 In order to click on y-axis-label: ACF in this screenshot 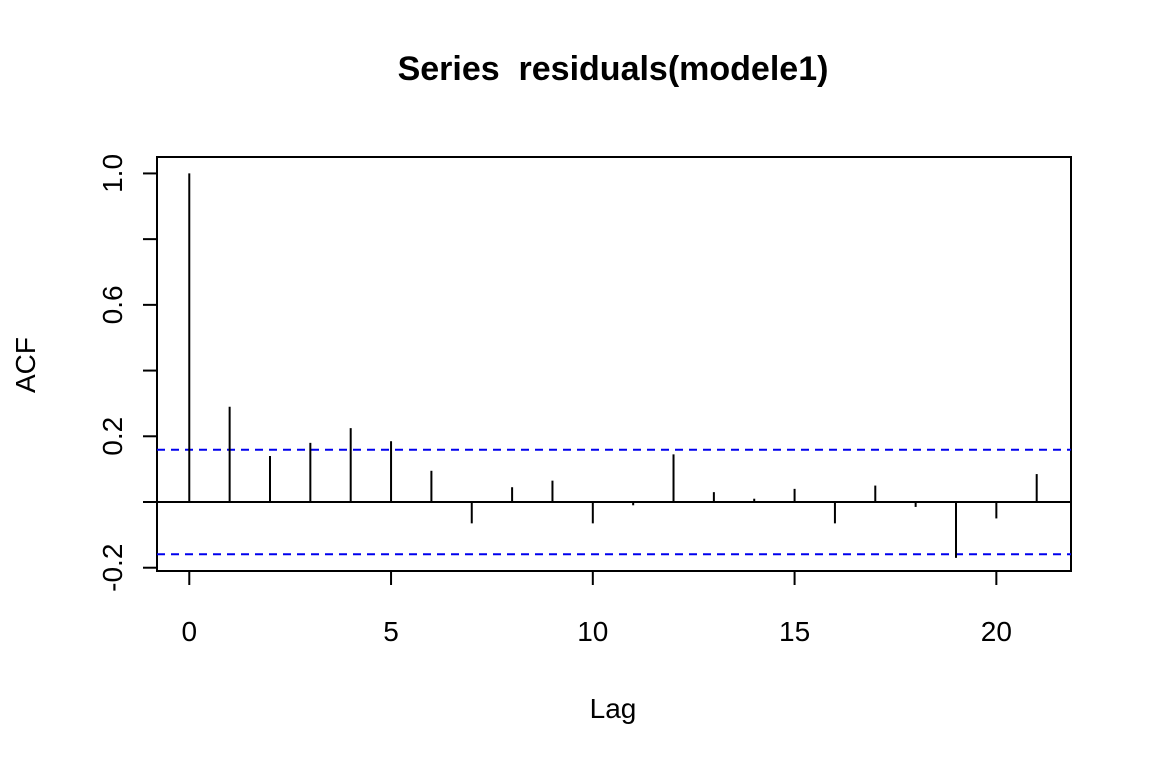, I will do `click(25, 365)`.